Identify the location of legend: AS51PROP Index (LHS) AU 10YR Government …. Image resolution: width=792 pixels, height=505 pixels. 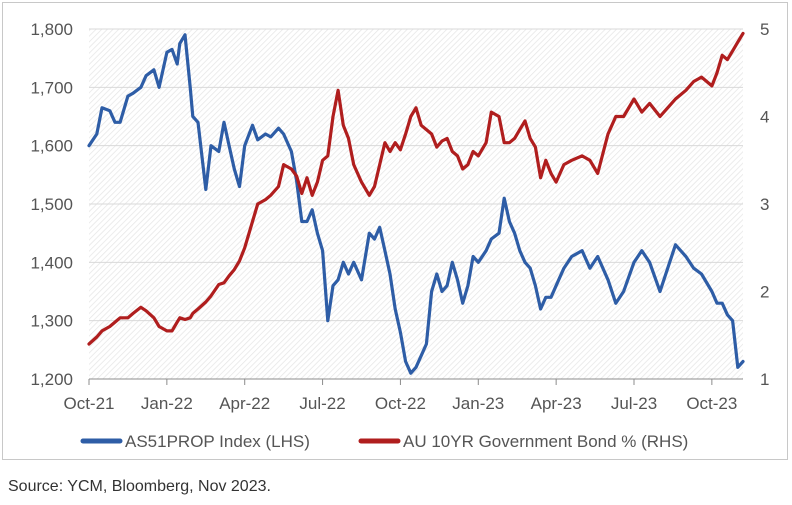
(384, 441).